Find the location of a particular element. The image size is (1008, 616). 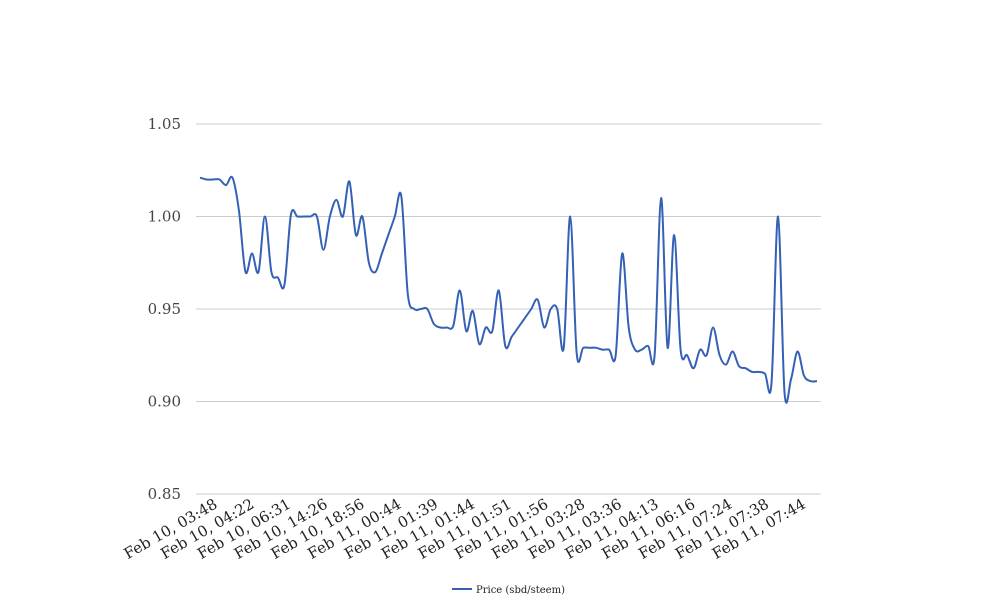

y-tick-label: 0.85 is located at coordinates (164, 494).